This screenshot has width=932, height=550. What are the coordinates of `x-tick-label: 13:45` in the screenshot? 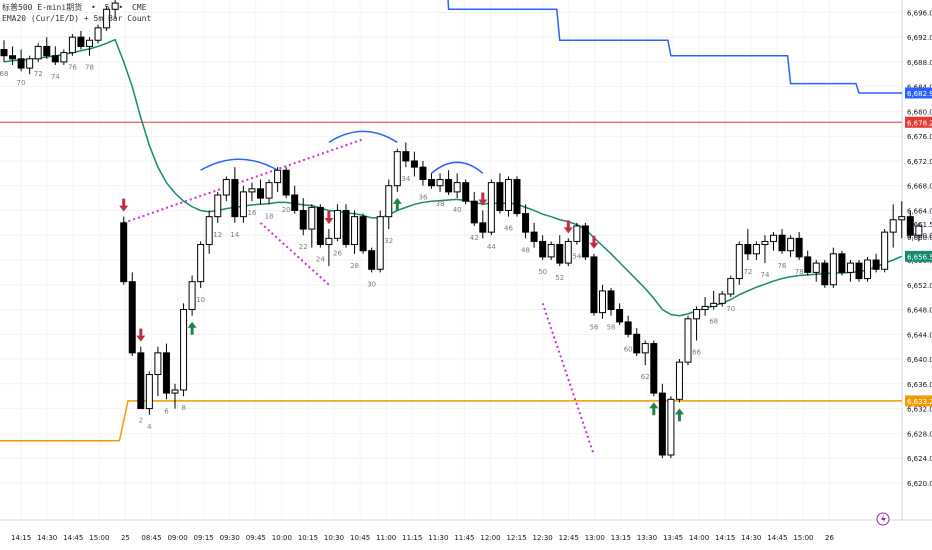 It's located at (673, 538).